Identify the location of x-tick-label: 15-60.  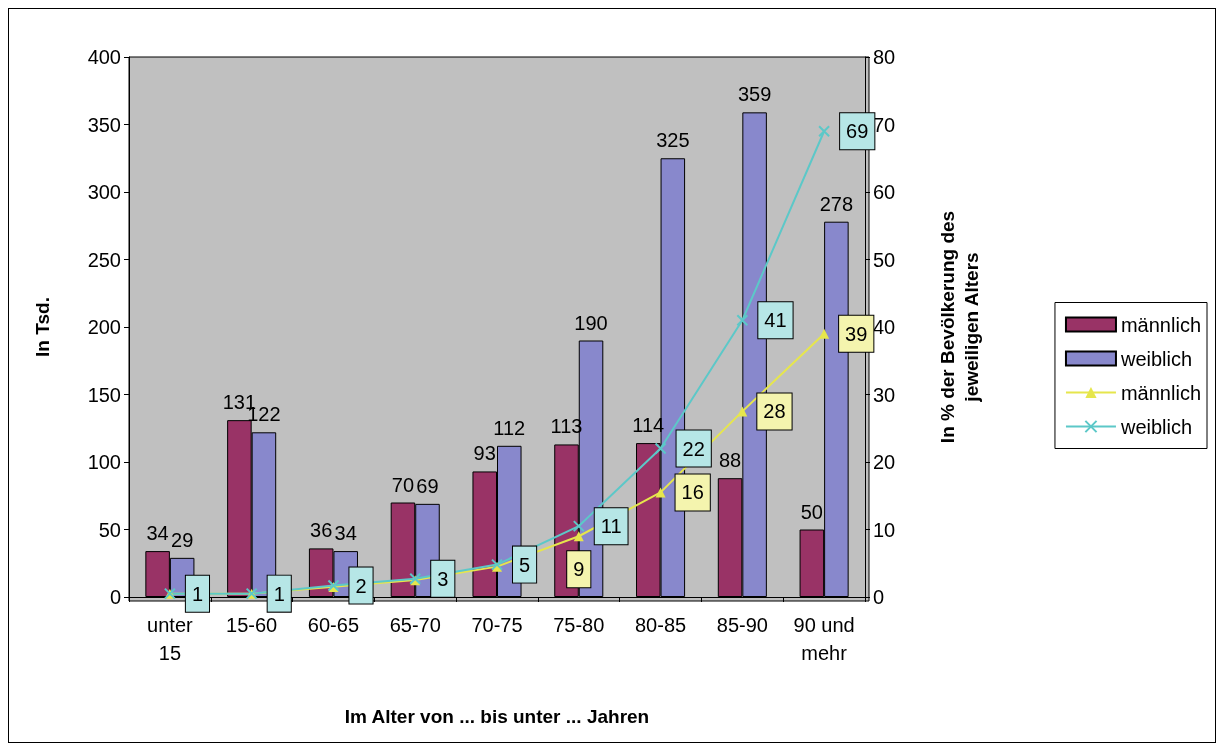
(252, 625).